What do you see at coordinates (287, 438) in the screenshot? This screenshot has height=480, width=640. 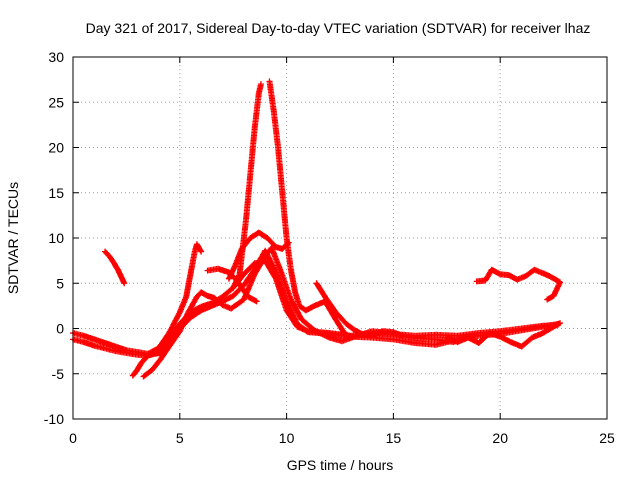 I see `x-tick-label: 10` at bounding box center [287, 438].